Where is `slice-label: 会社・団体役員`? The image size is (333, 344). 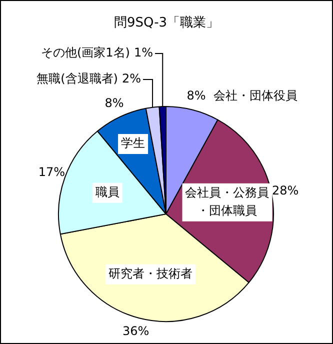 slice-label: 会社・団体役員 is located at coordinates (256, 95).